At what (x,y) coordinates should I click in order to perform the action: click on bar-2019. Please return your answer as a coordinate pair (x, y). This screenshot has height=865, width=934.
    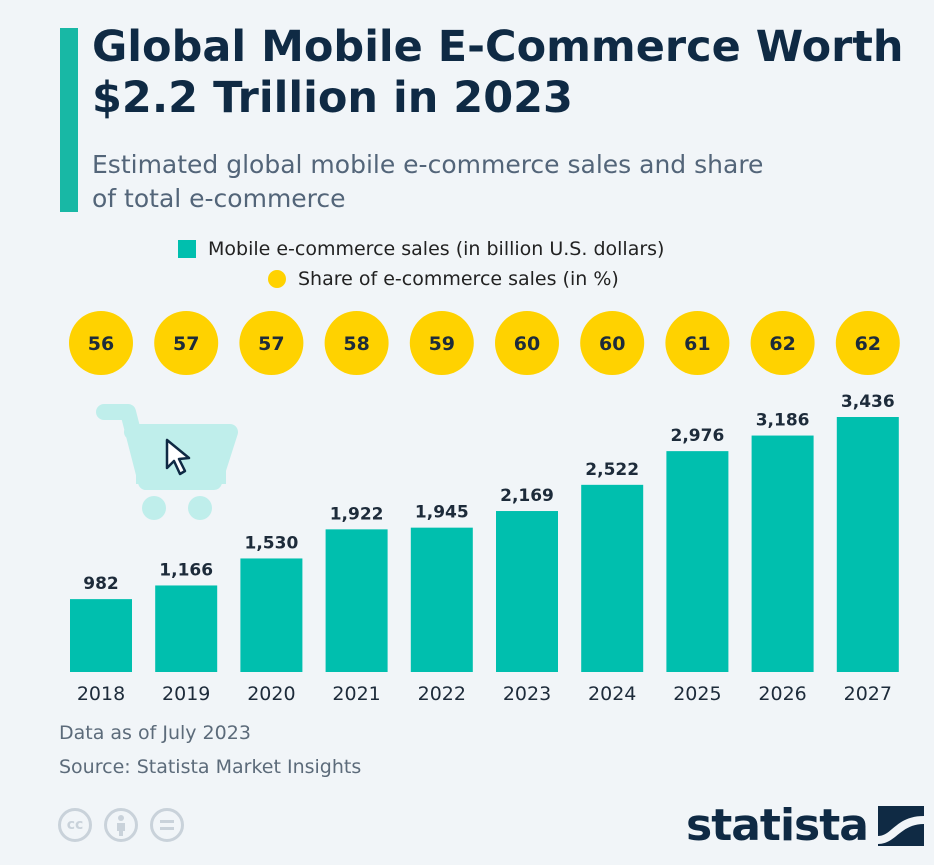
    Looking at the image, I should click on (186, 628).